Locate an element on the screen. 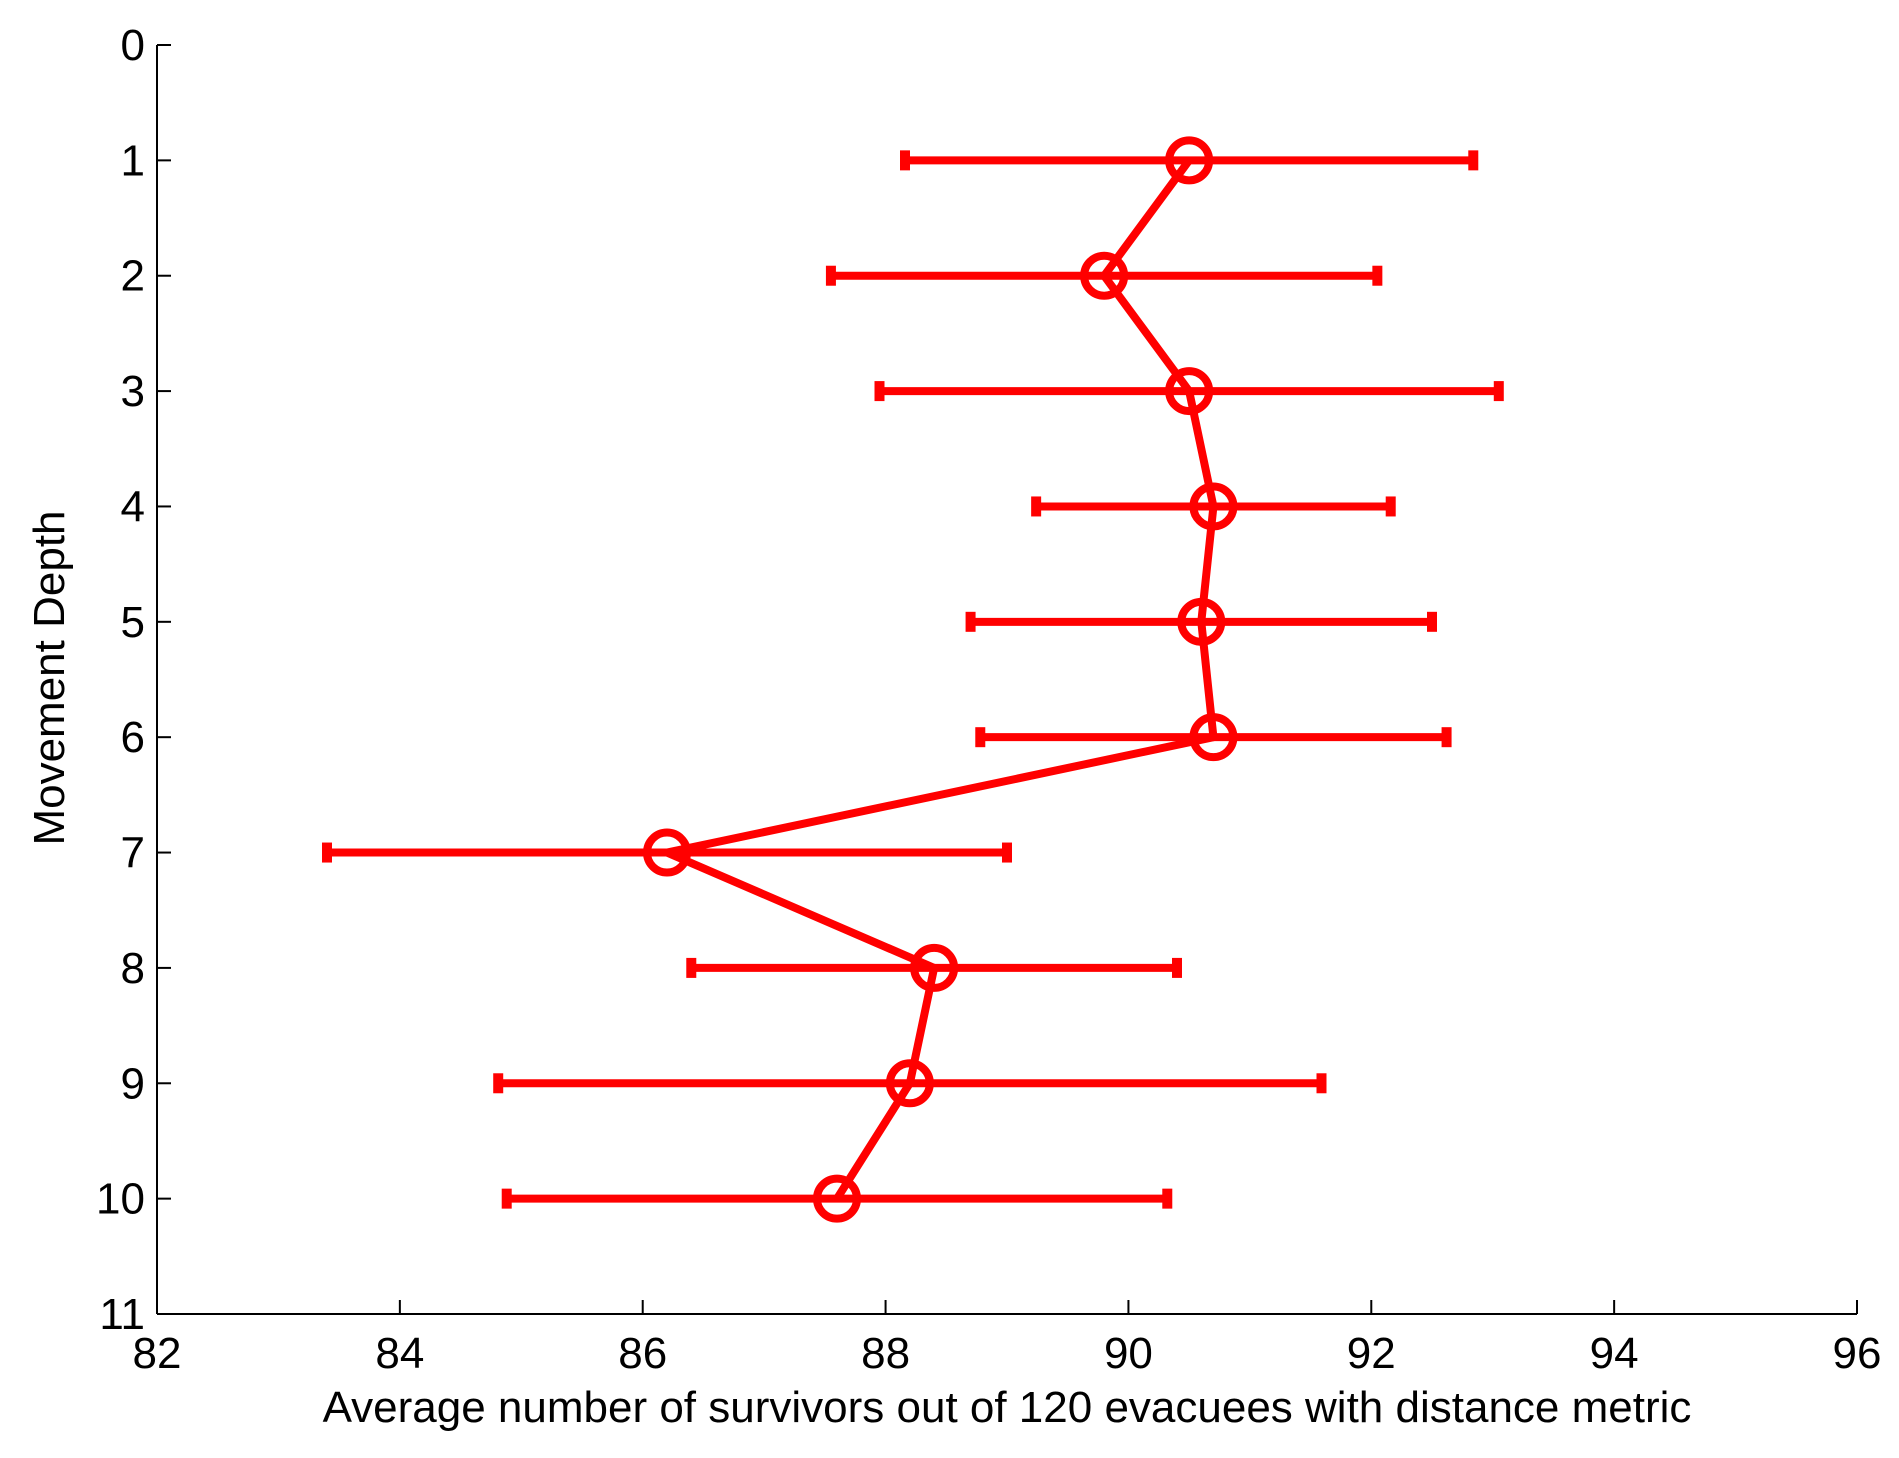 The height and width of the screenshot is (1458, 1899). x-tick-label: 92 is located at coordinates (1371, 1353).